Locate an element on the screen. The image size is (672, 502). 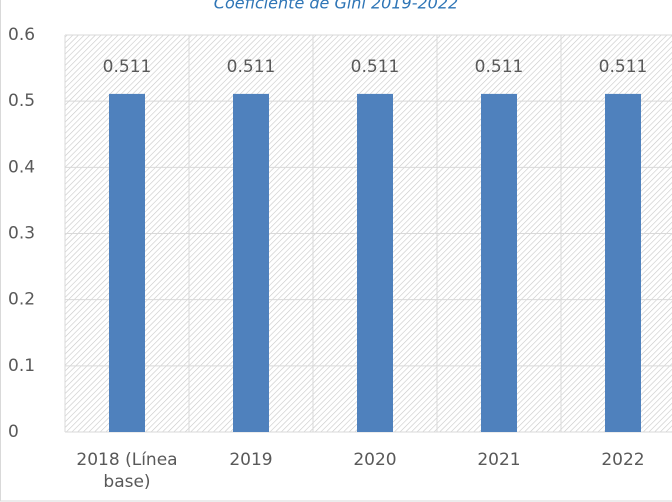
x-tick-label: 2021 is located at coordinates (499, 460).